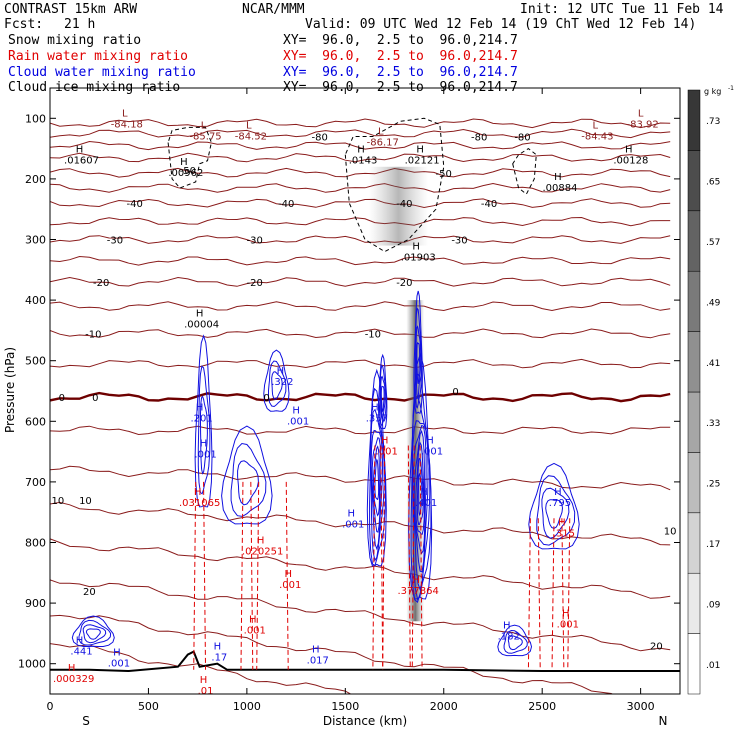 This screenshot has height=740, width=740. What do you see at coordinates (24, 24) in the screenshot?
I see `fcst-label: Fcst:` at bounding box center [24, 24].